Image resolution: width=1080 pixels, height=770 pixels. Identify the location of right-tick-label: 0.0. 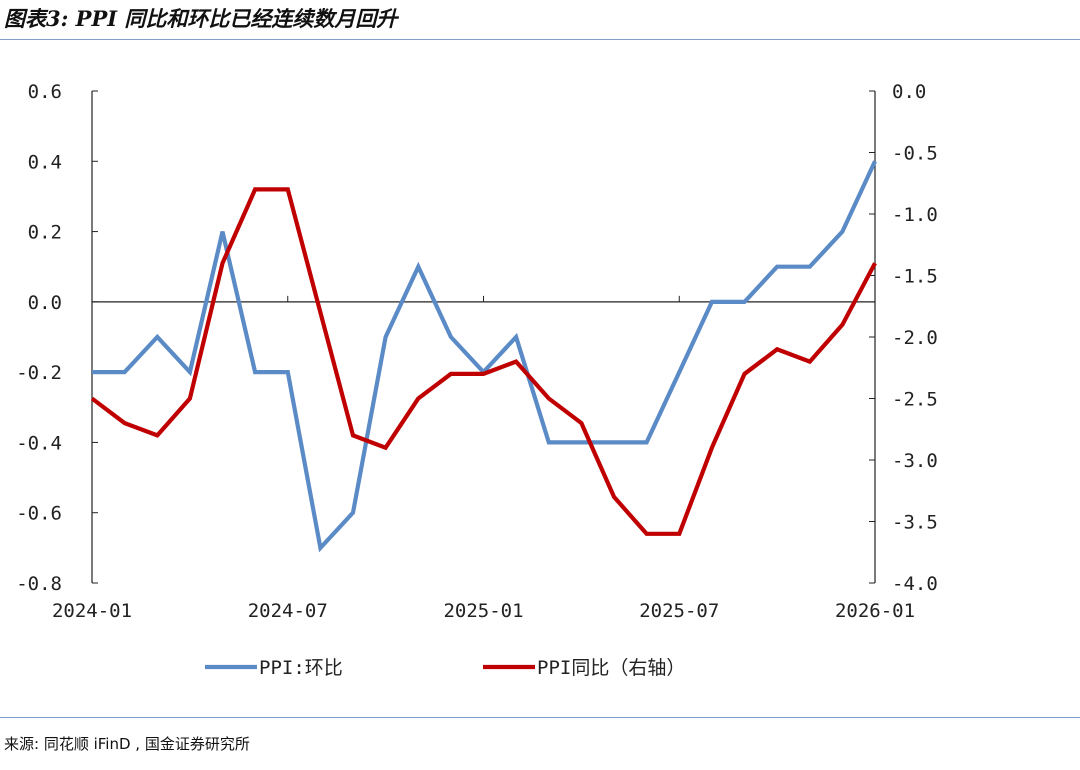
(909, 92).